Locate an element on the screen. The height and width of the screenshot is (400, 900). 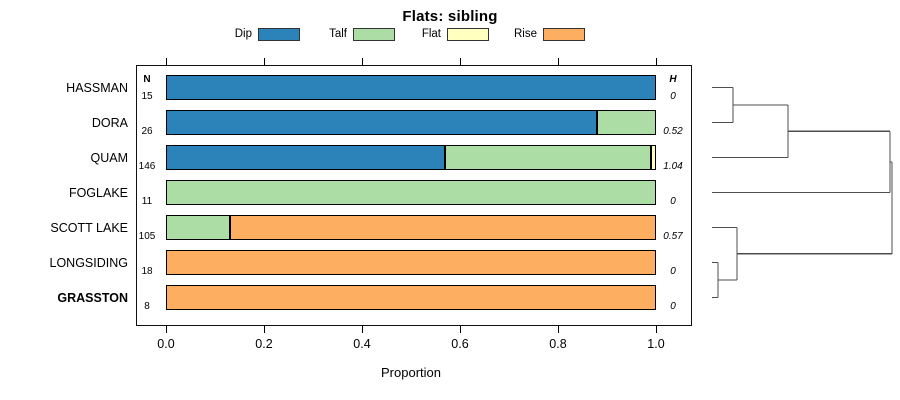
row-label-longsiding: LONGSIDING is located at coordinates (89, 262).